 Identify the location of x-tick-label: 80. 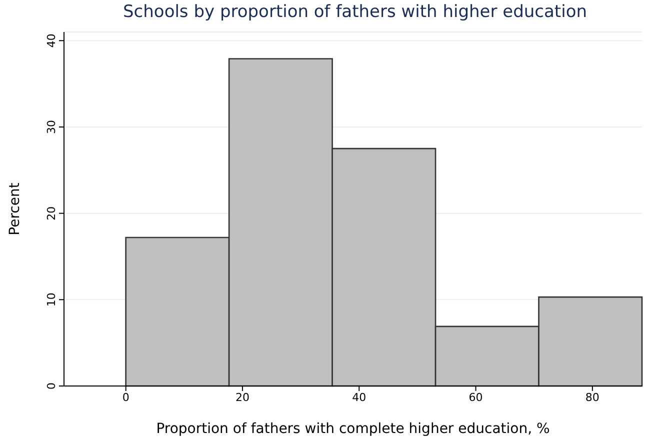
(592, 397).